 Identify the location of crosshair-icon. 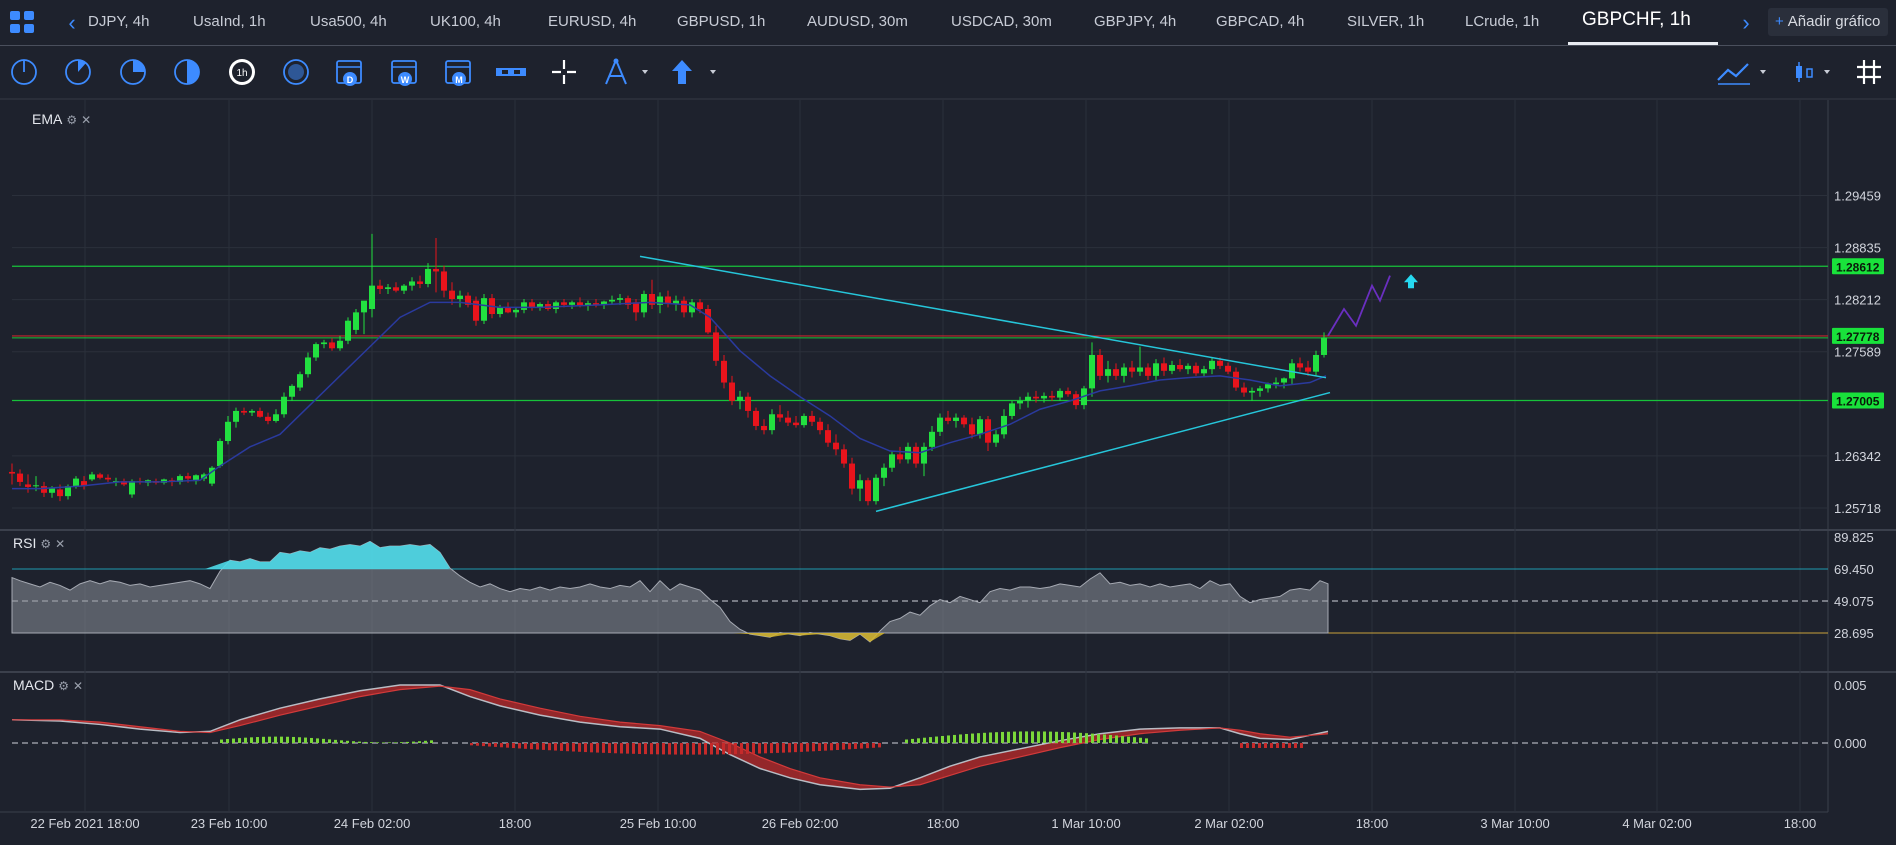
(564, 72).